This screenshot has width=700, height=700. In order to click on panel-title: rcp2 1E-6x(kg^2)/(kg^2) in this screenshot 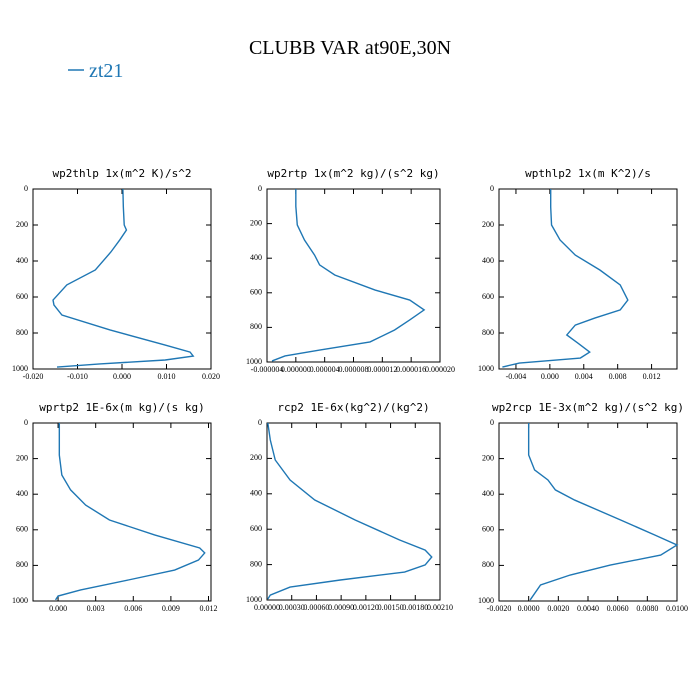, I will do `click(353, 407)`.